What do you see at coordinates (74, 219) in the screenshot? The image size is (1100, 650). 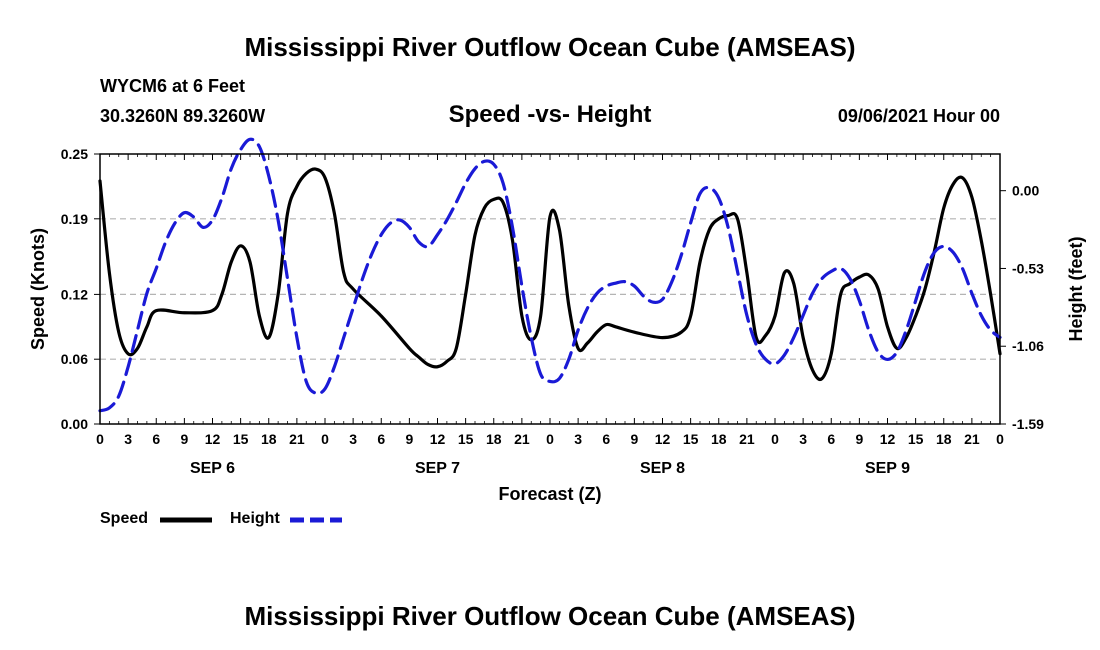 I see `y-left-tick-label: 0.19` at bounding box center [74, 219].